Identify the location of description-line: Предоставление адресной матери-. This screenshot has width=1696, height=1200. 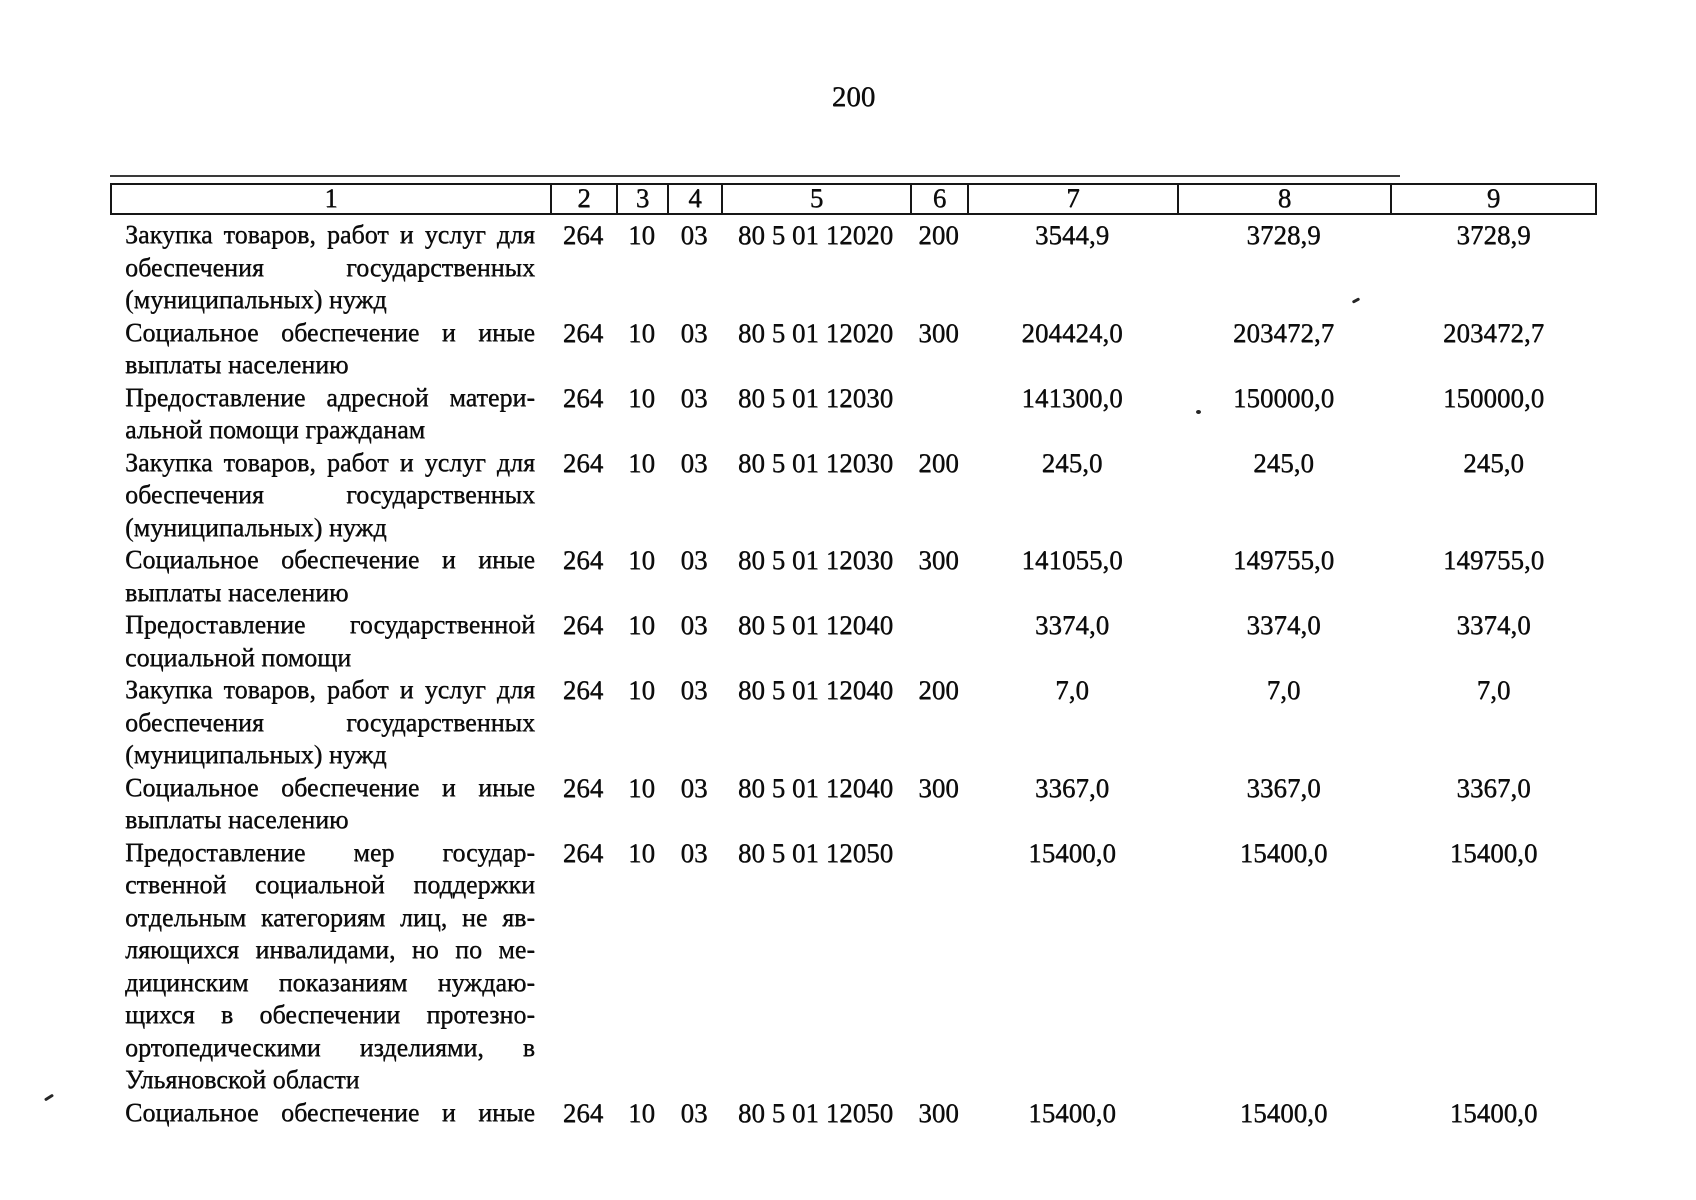
(330, 397).